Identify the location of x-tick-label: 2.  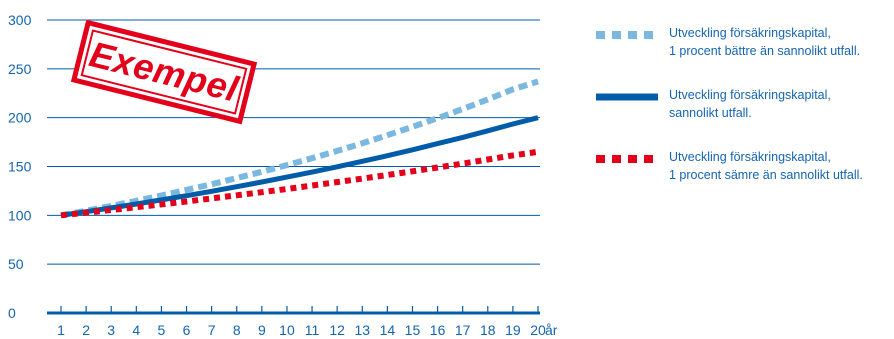
(86, 330).